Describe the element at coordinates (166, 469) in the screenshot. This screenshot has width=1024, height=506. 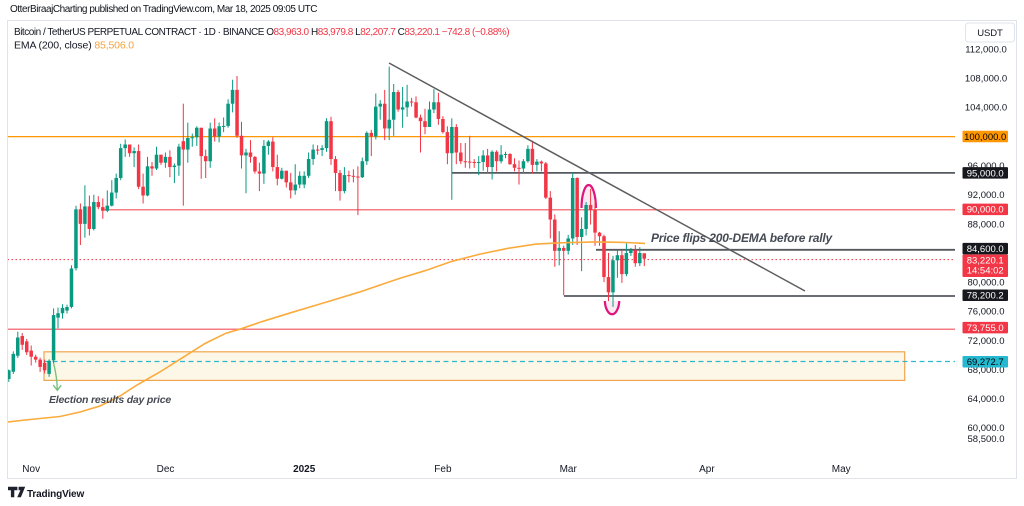
I see `svg-text: Dec` at that location.